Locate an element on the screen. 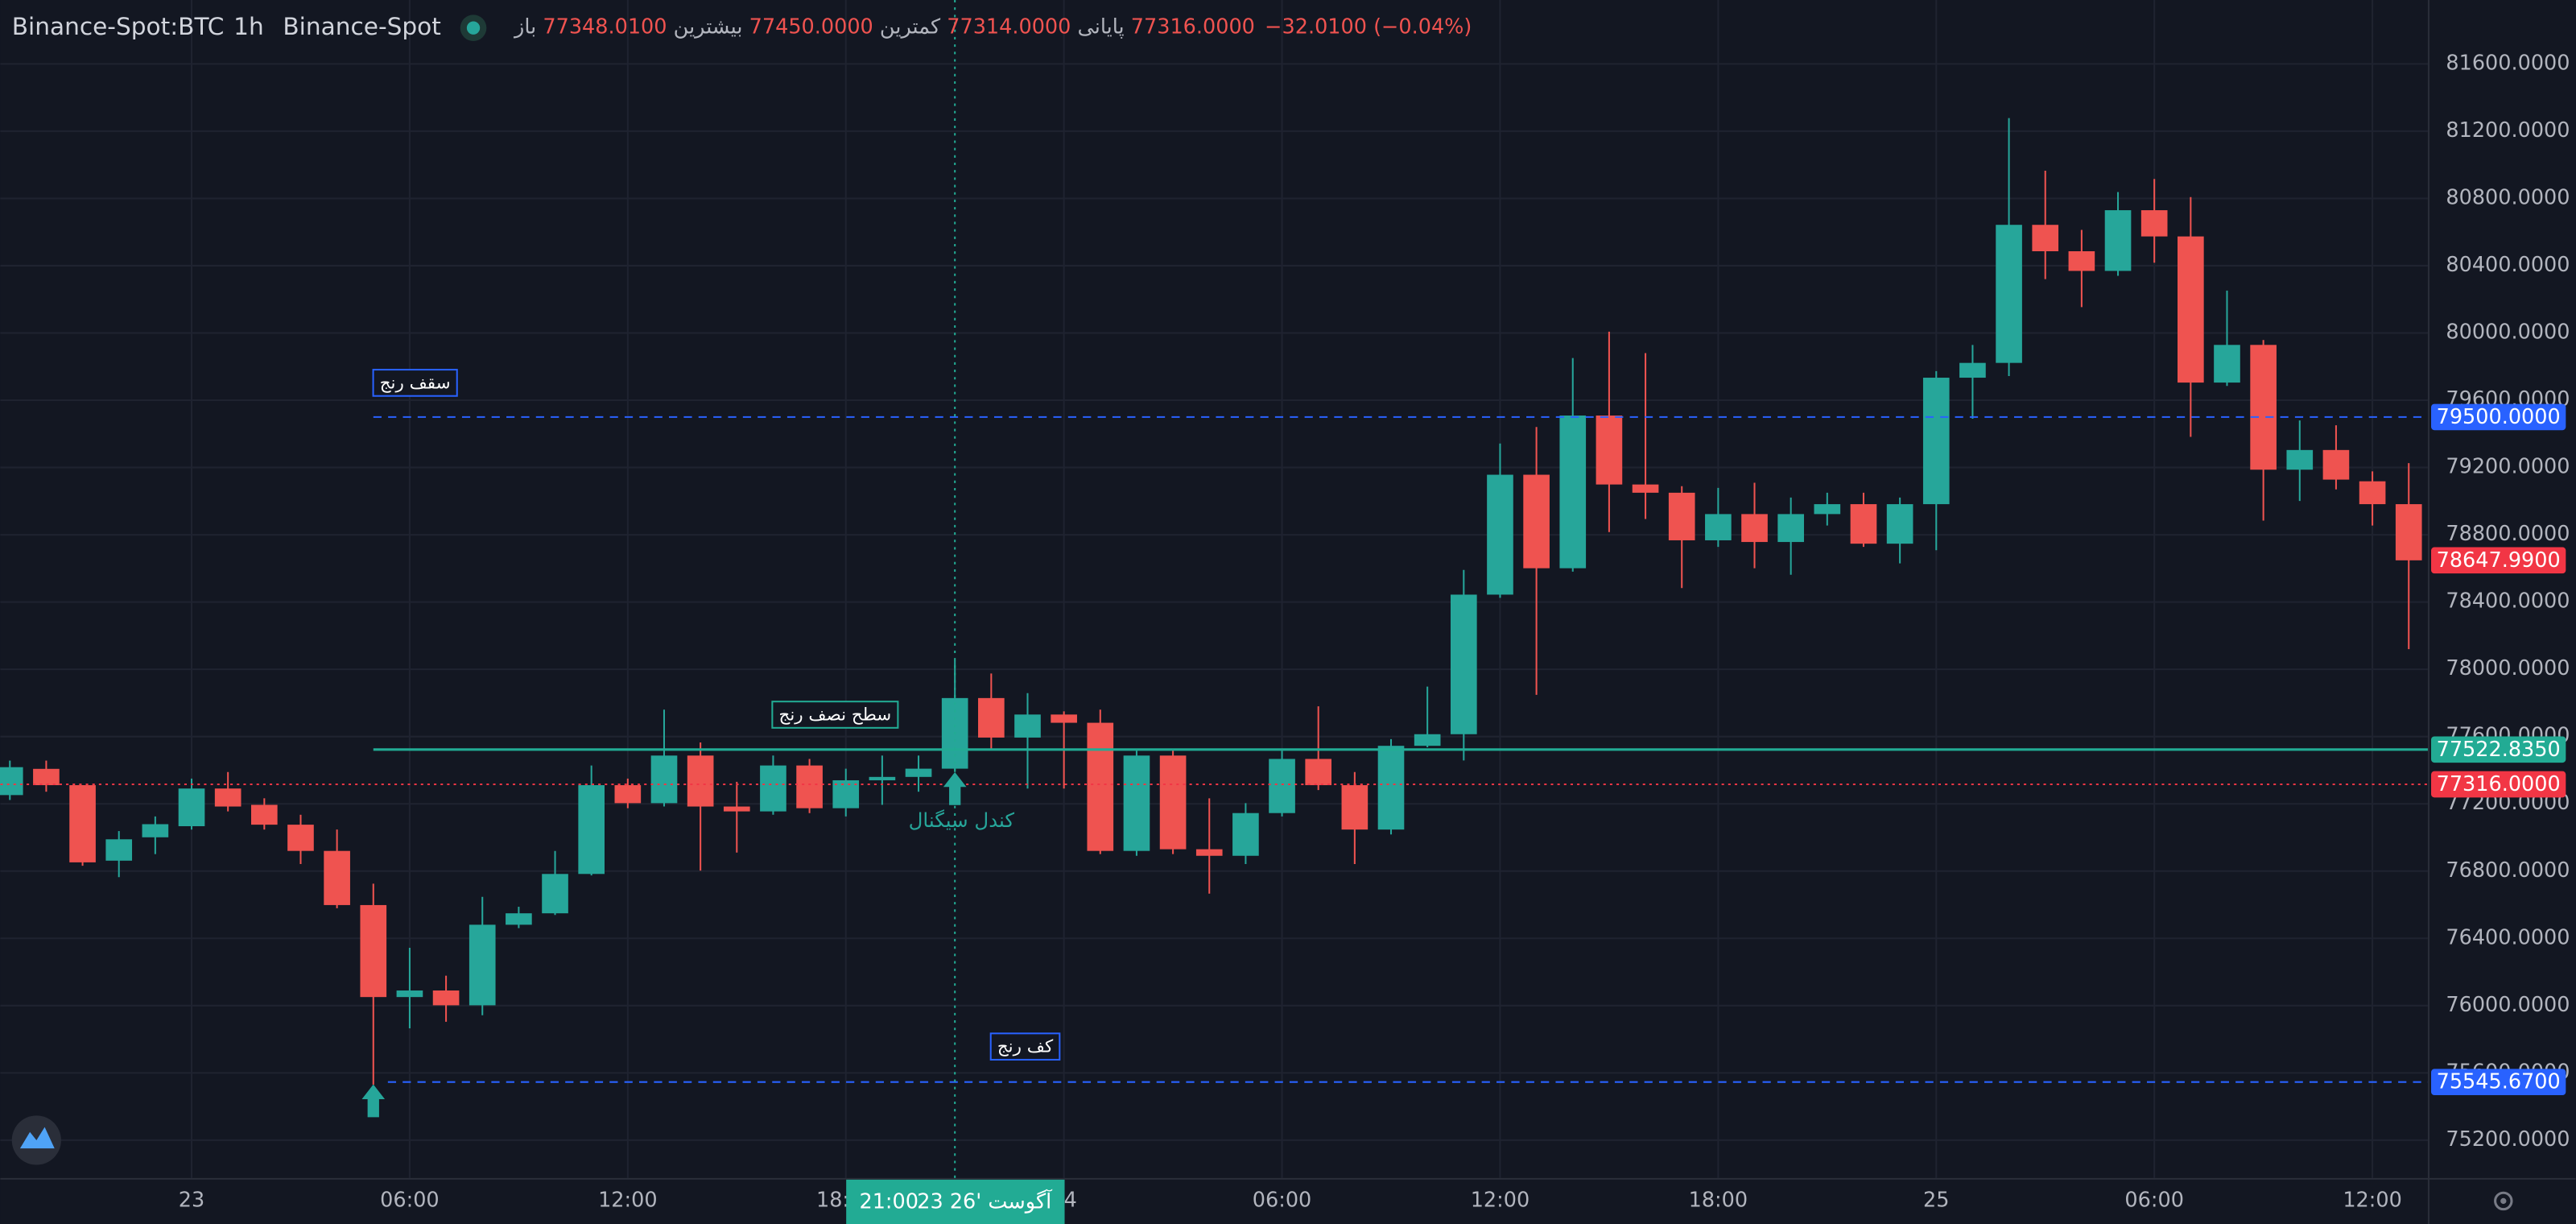 The image size is (2576, 1224). ohlc-label: بیشترین is located at coordinates (708, 27).